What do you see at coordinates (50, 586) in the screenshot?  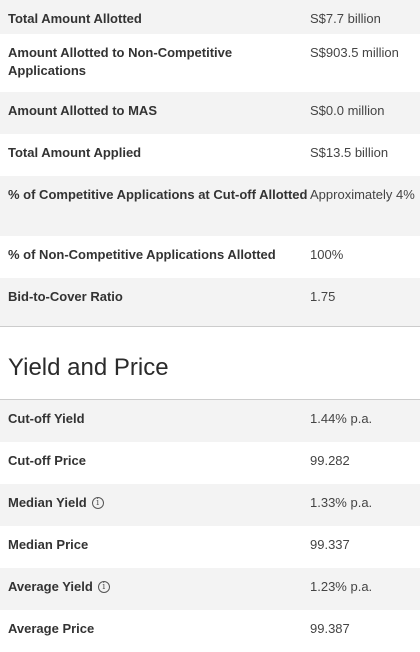 I see `row-label-text: Average Yield` at bounding box center [50, 586].